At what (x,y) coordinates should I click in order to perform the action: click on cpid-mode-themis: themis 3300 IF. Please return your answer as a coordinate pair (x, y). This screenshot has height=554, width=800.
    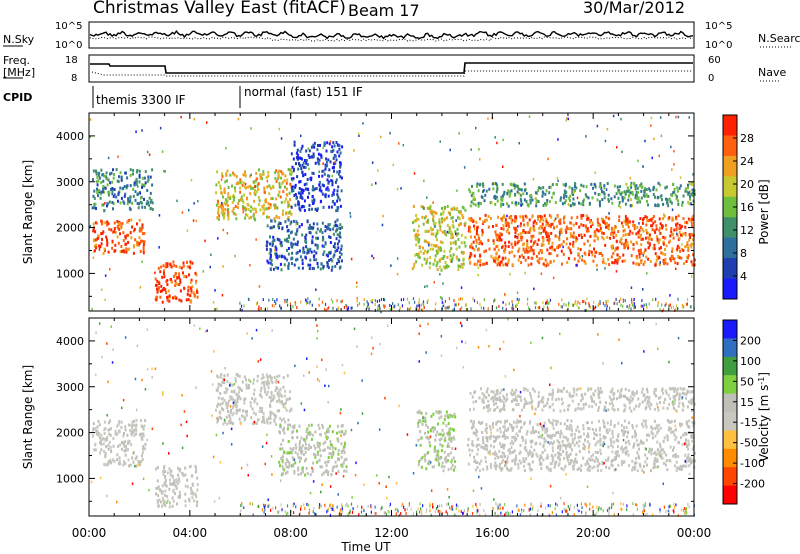
    Looking at the image, I should click on (141, 100).